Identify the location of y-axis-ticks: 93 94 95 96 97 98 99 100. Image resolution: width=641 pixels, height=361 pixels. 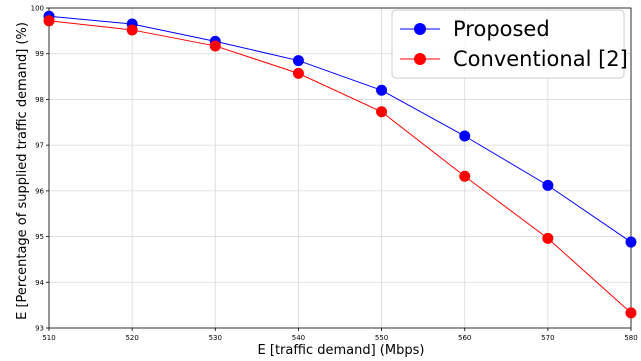
(40, 169).